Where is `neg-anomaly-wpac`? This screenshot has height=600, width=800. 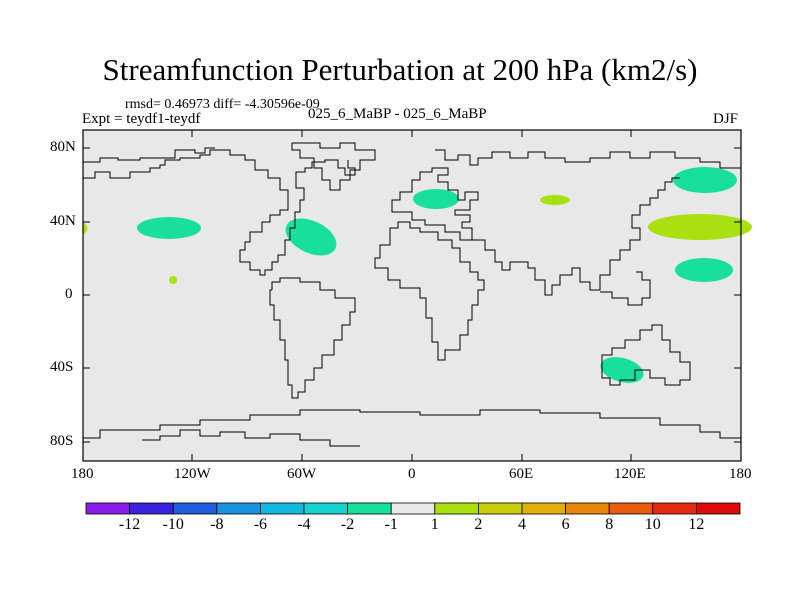 neg-anomaly-wpac is located at coordinates (704, 270).